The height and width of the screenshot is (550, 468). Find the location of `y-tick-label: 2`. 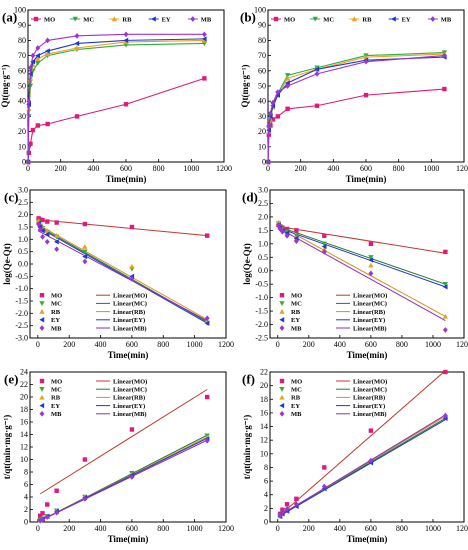

y-tick-label: 2 is located at coordinates (266, 508).